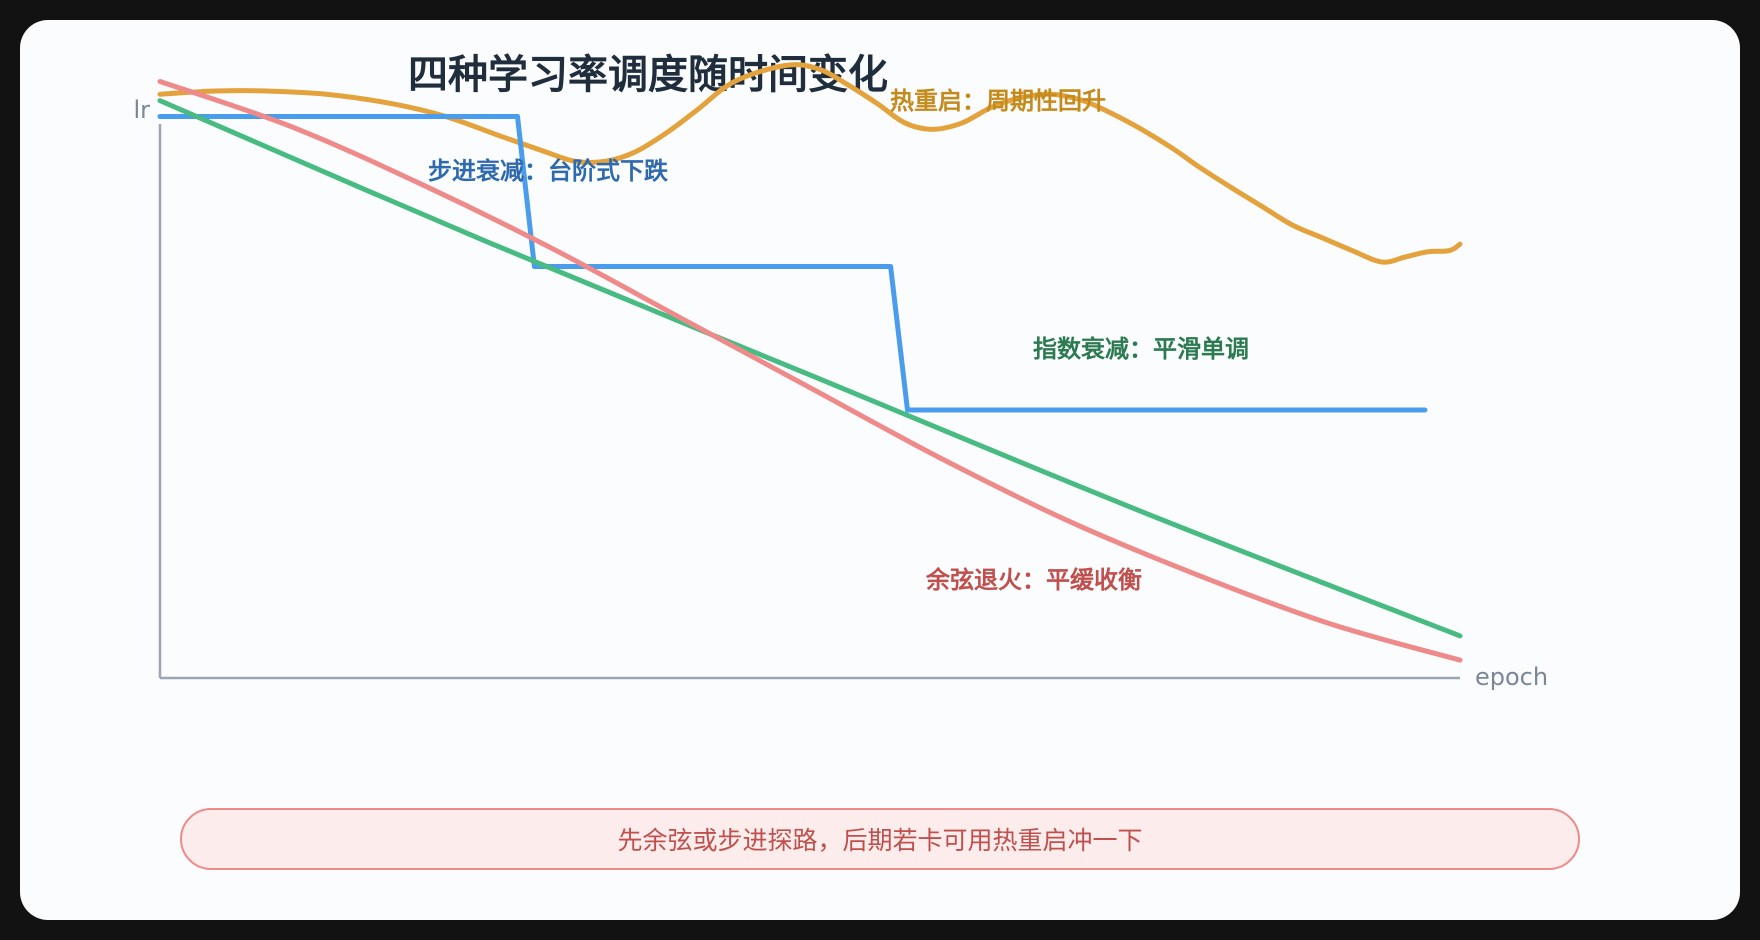 This screenshot has height=940, width=1760. I want to click on annotation-warm-restart: 热重启：周期性回升, so click(998, 101).